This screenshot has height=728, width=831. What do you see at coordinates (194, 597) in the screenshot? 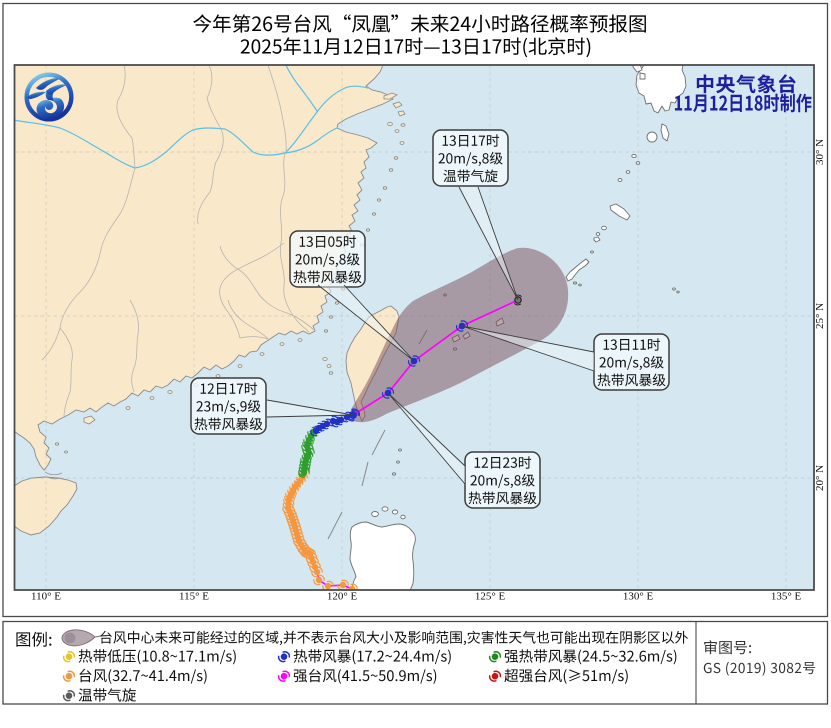
I see `svg-text: 115° E` at bounding box center [194, 597].